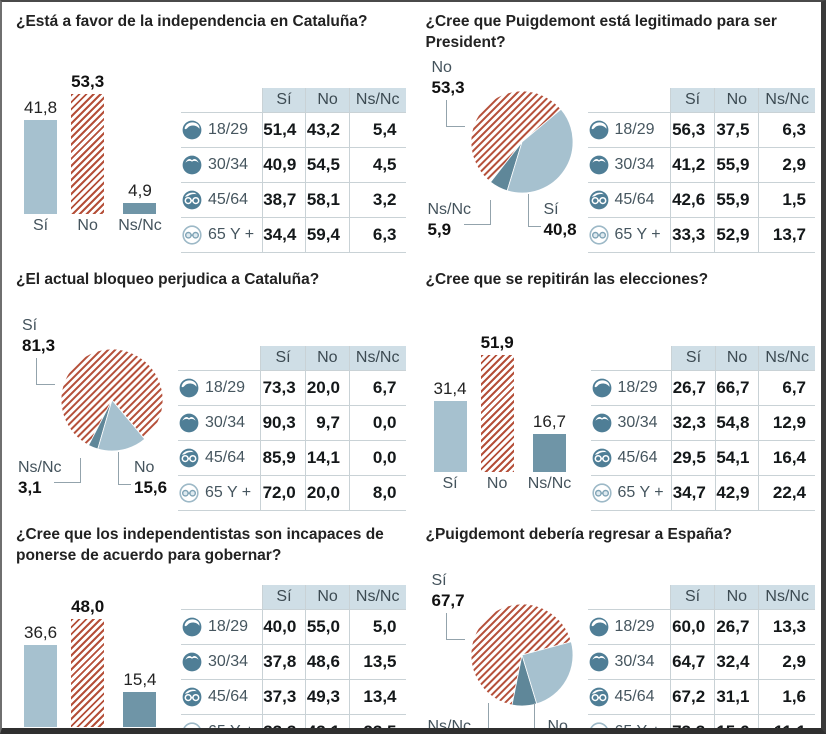 The width and height of the screenshot is (826, 734). Describe the element at coordinates (283, 388) in the screenshot. I see `table-cell: 73,3` at that location.